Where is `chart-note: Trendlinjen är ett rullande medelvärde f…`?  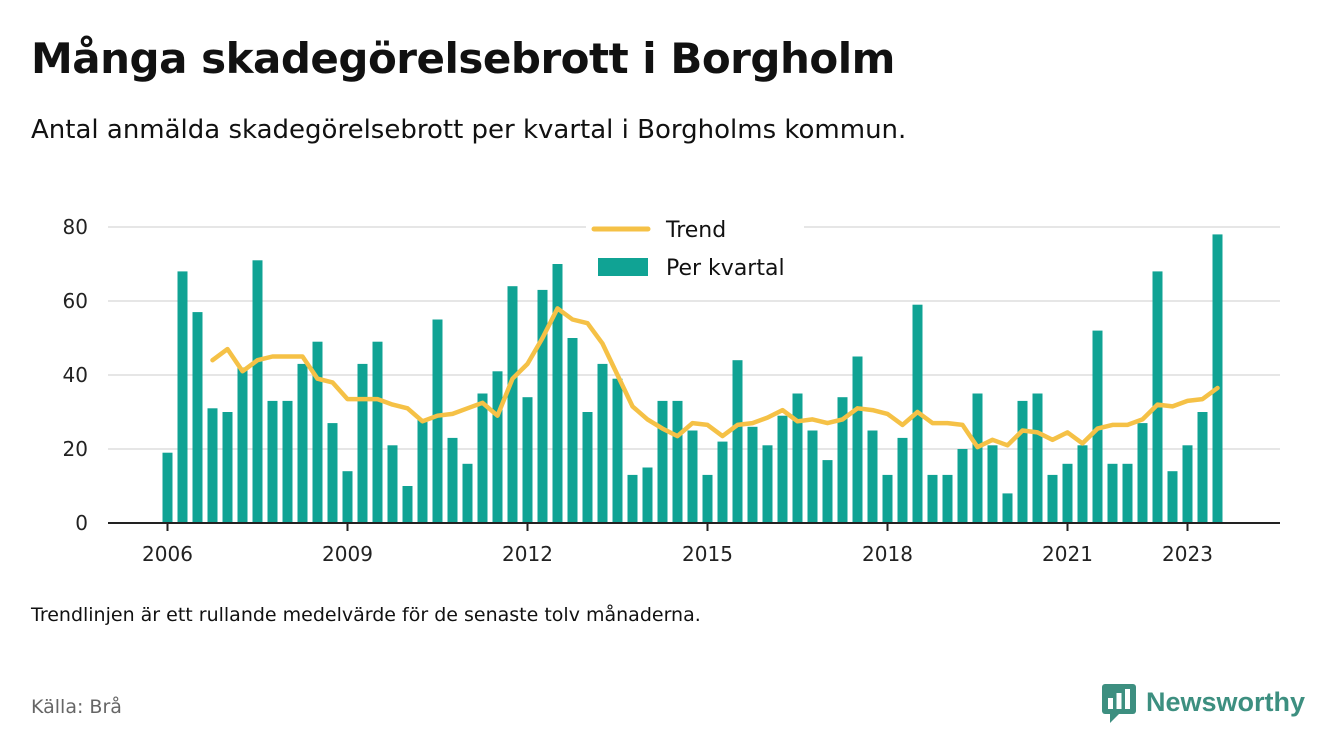 chart-note: Trendlinjen är ett rullande medelvärde f… is located at coordinates (366, 615).